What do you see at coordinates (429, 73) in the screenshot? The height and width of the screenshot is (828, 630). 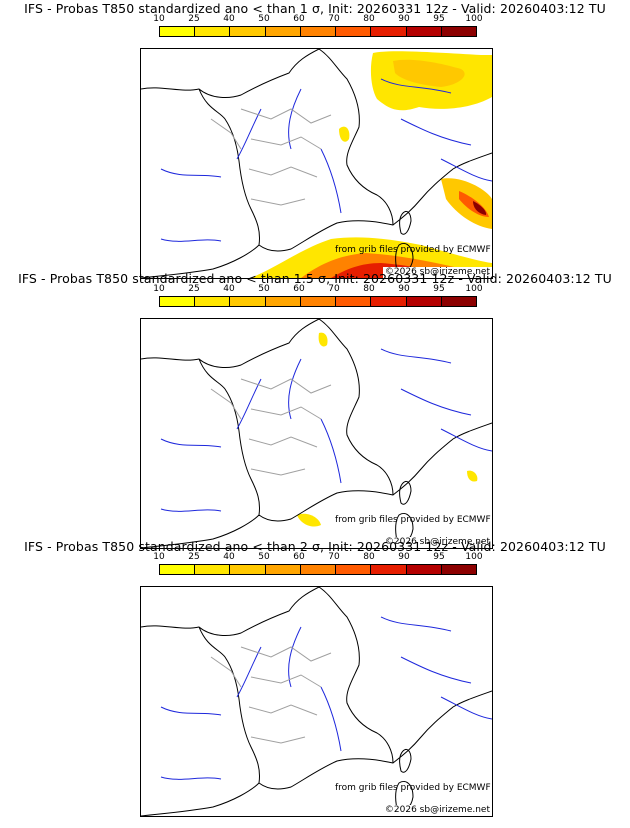 I see `prob-area-alps-mid` at bounding box center [429, 73].